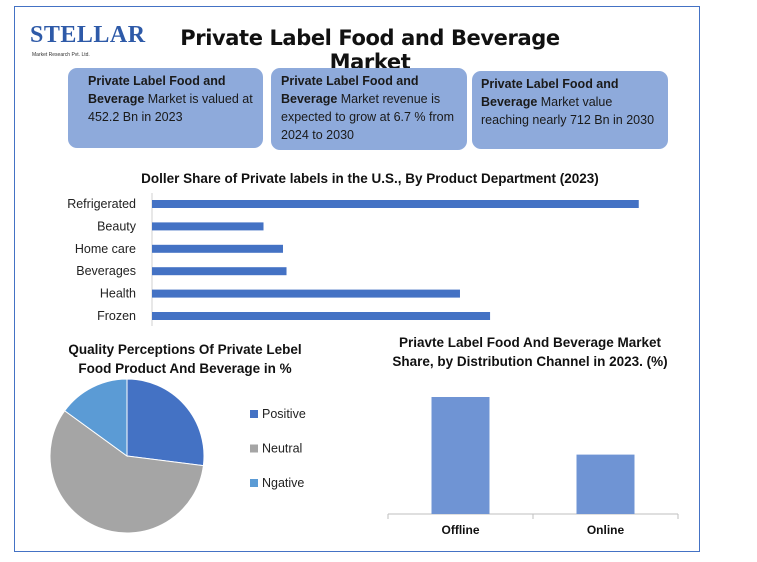 Image resolution: width=757 pixels, height=562 pixels. I want to click on column-category-label: Offline, so click(461, 530).